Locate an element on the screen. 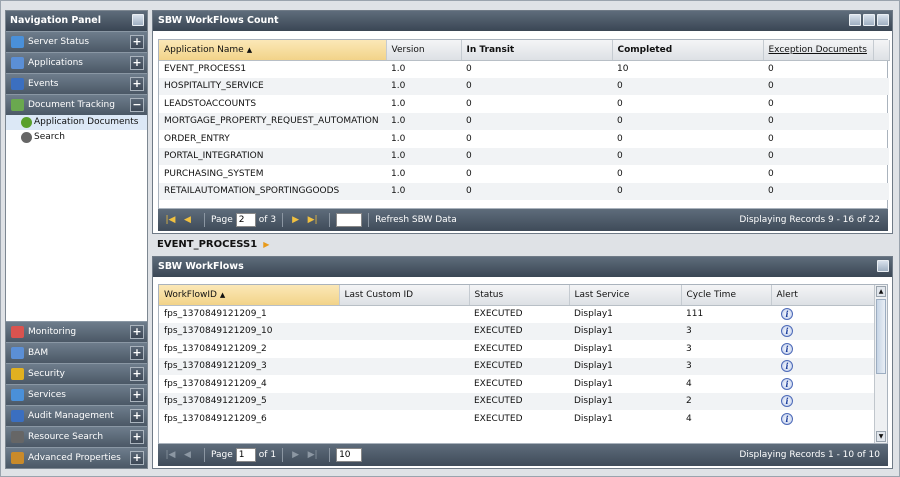 This screenshot has width=900, height=477. table-row: EVENT_PROCESS1 1.0 0 10 0 is located at coordinates (524, 69).